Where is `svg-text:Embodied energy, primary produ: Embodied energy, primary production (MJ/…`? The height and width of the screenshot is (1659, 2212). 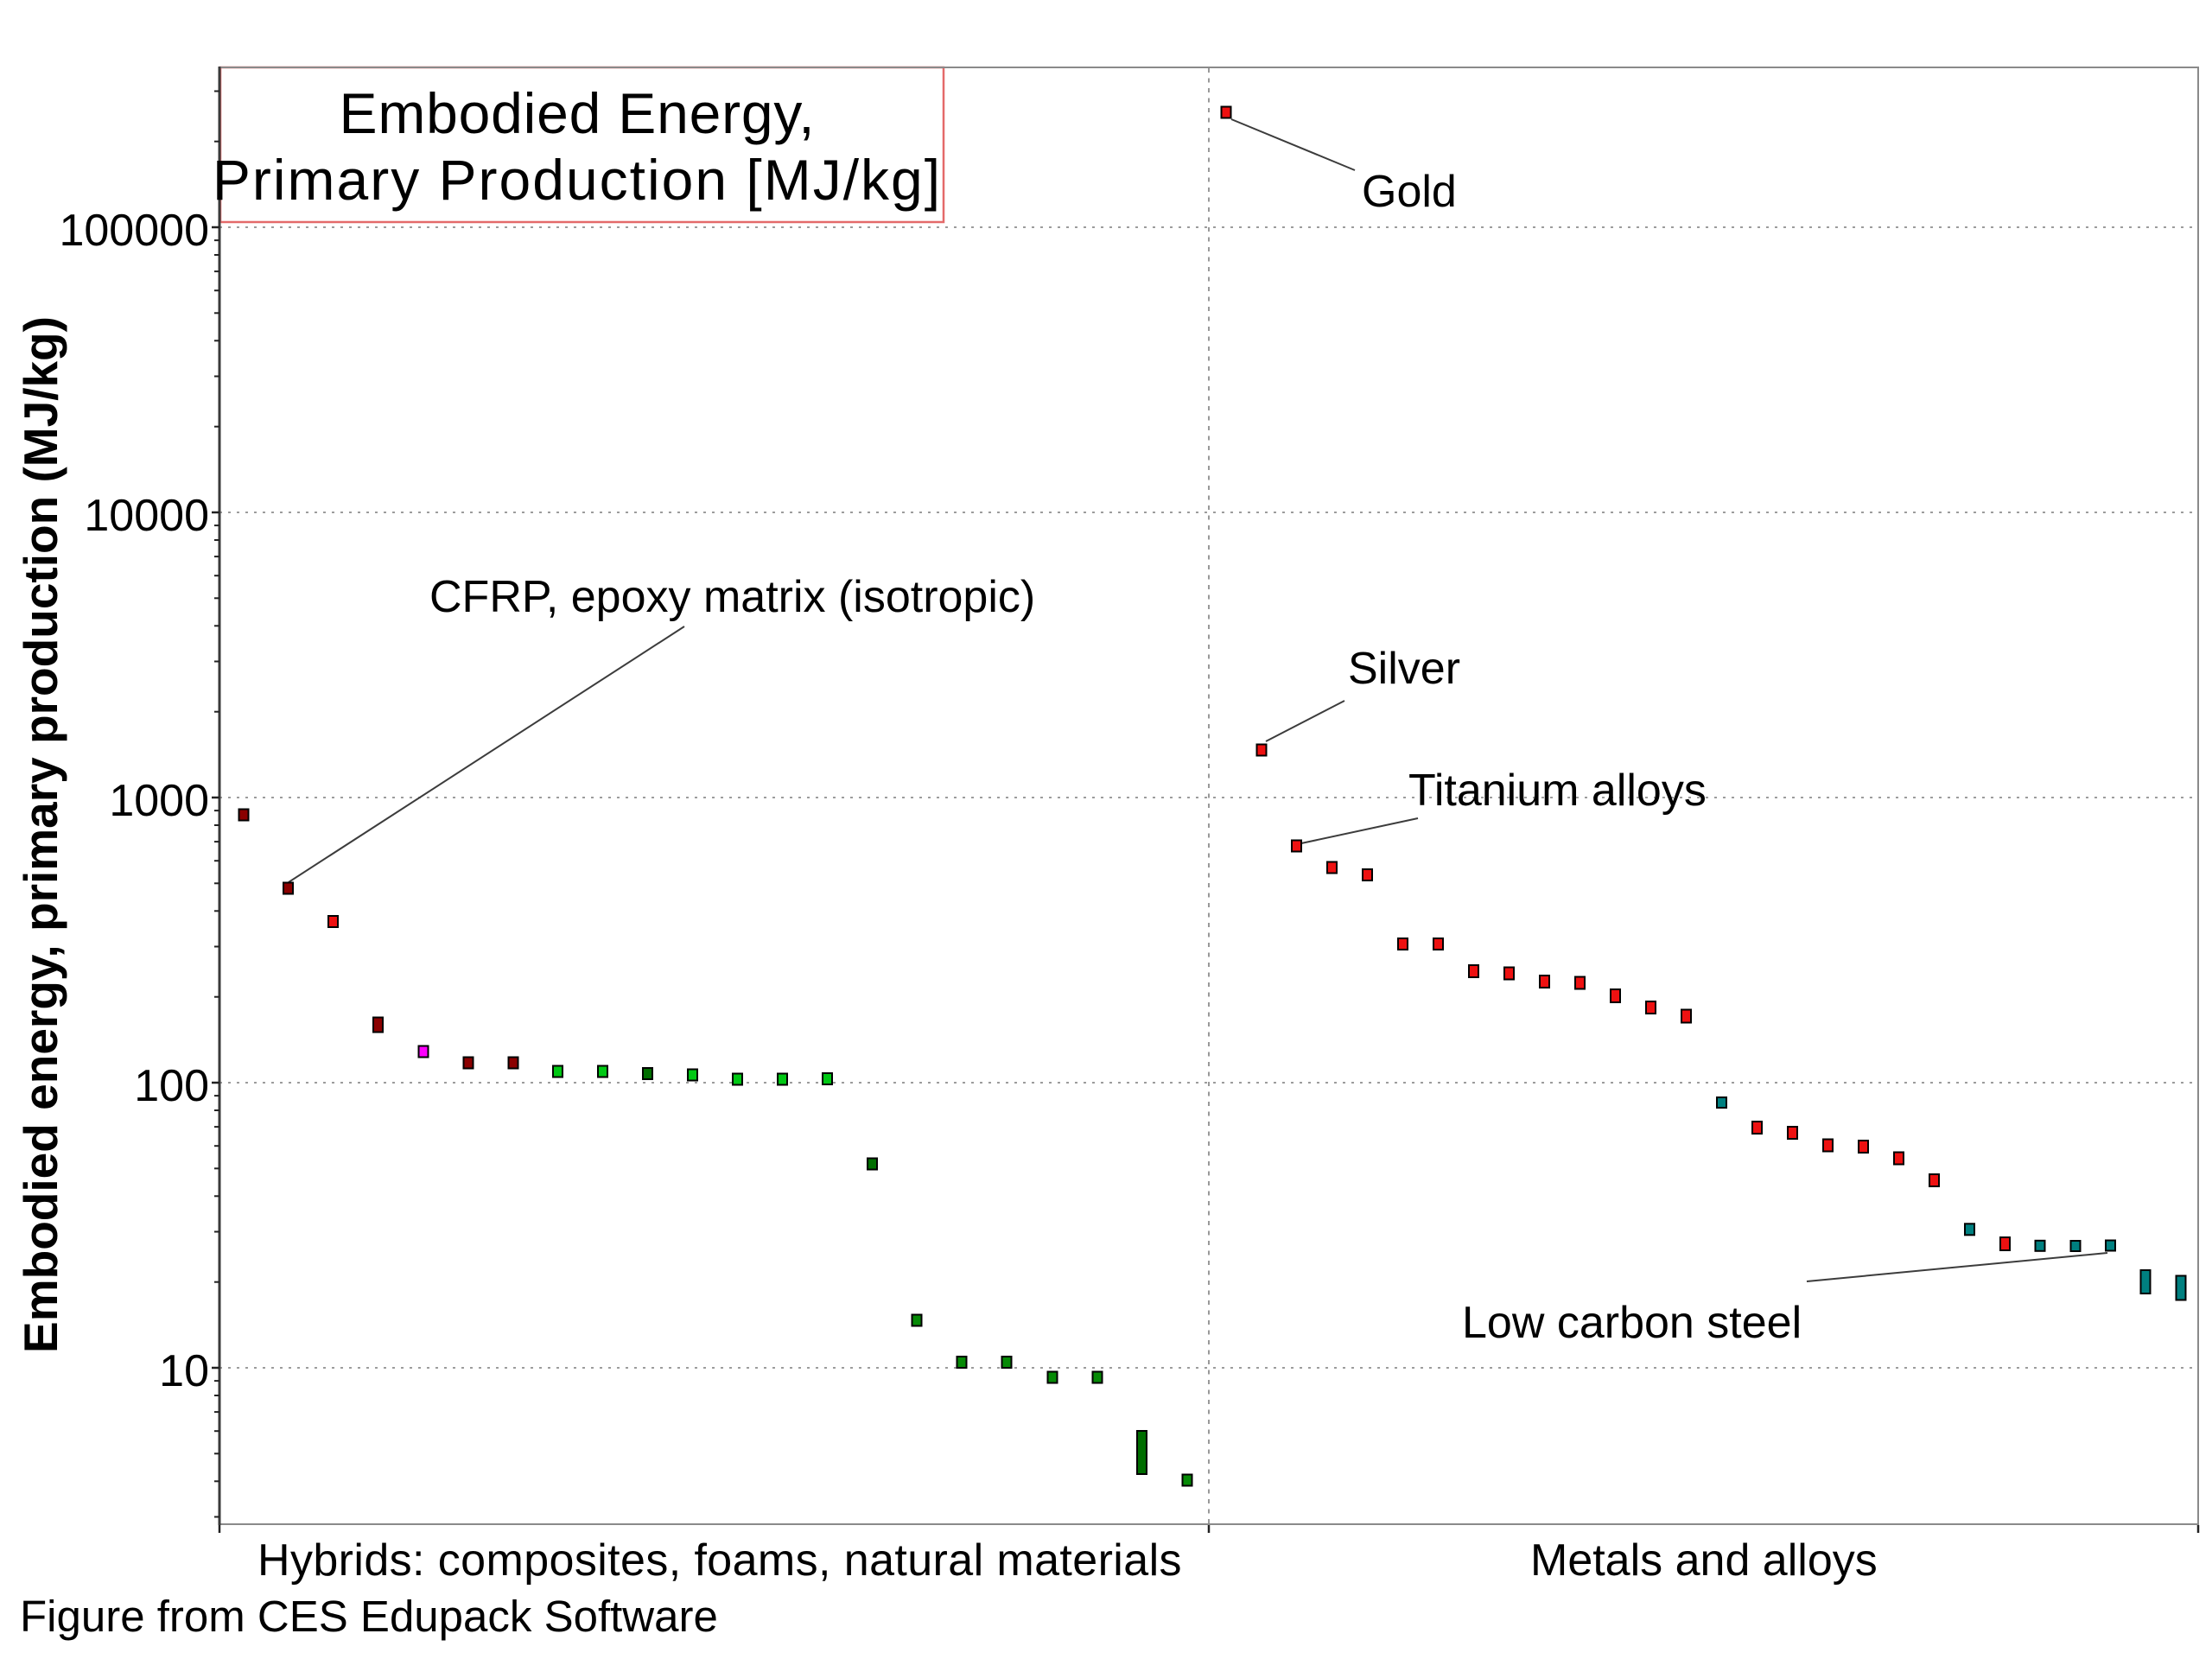
svg-text:Embodied energy, primary produ: Embodied energy, primary production (MJ/… is located at coordinates (40, 834).